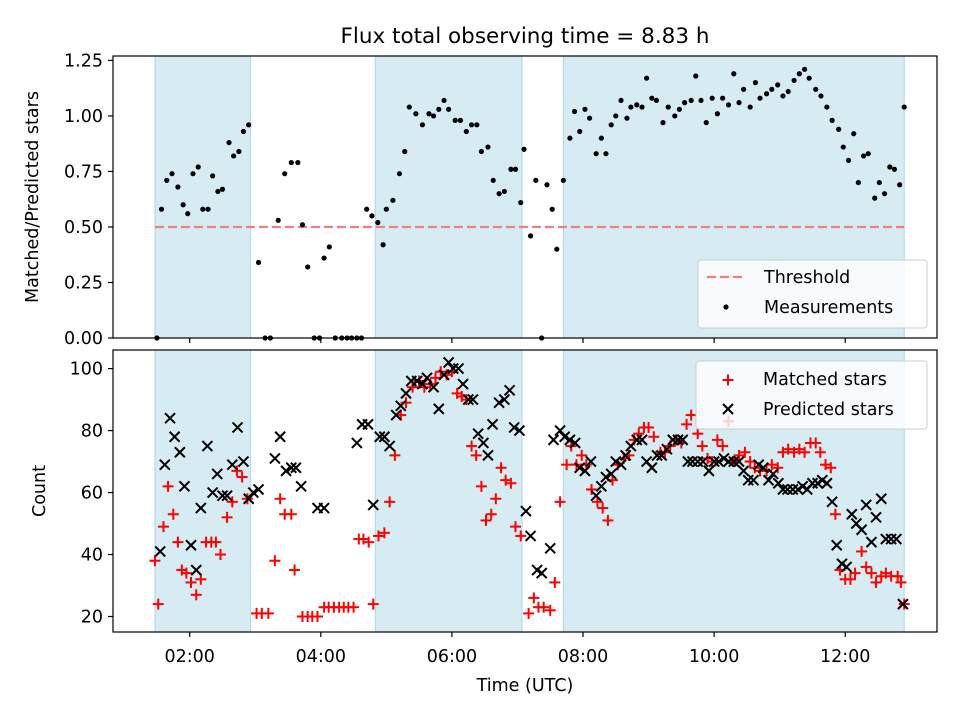 Image resolution: width=960 pixels, height=724 pixels. What do you see at coordinates (83, 61) in the screenshot?
I see `y-tick-label: 1.25` at bounding box center [83, 61].